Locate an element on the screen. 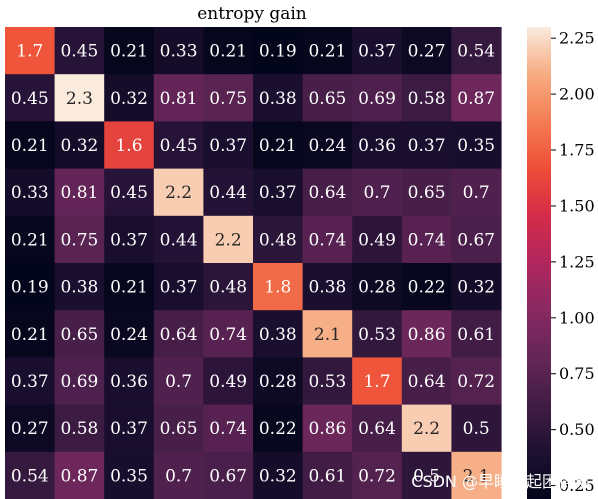 The image size is (598, 499). colorbar-tick-label: 1.25 is located at coordinates (577, 261).